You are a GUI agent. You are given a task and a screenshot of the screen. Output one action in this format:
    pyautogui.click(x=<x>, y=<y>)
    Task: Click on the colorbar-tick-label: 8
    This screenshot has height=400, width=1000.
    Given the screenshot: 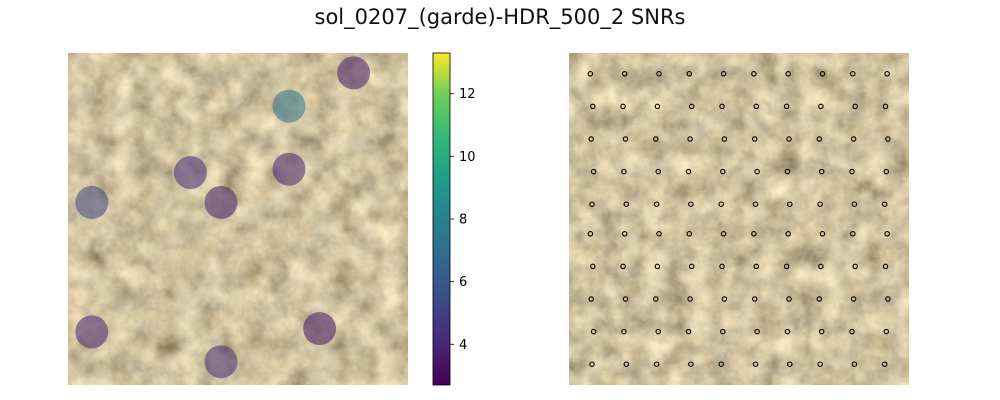 What is the action you would take?
    pyautogui.click(x=463, y=220)
    